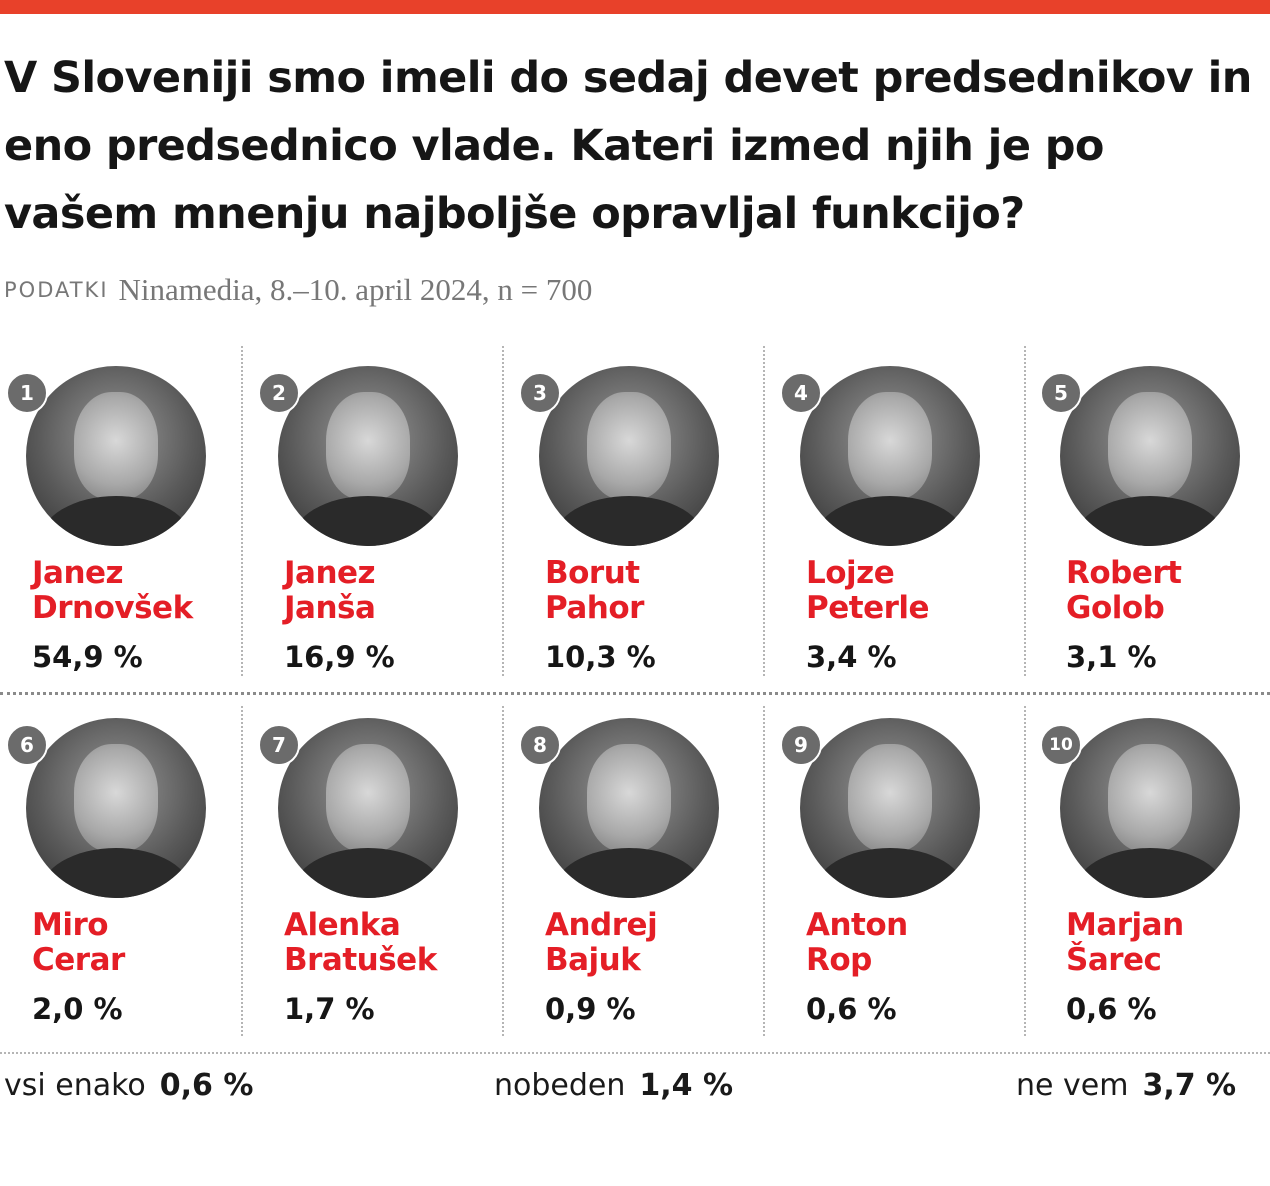  What do you see at coordinates (851, 657) in the screenshot?
I see `value-label: 3,4 %` at bounding box center [851, 657].